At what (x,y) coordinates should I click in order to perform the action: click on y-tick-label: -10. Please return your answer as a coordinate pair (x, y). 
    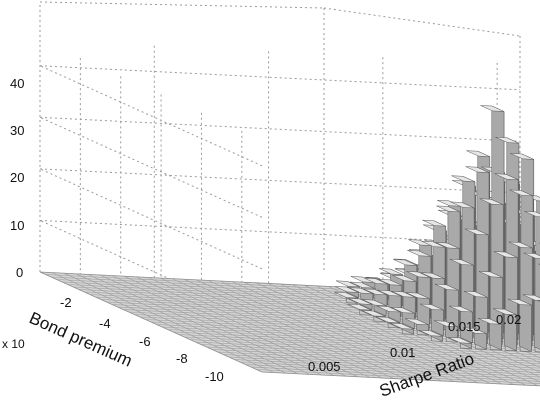
    Looking at the image, I should click on (214, 376).